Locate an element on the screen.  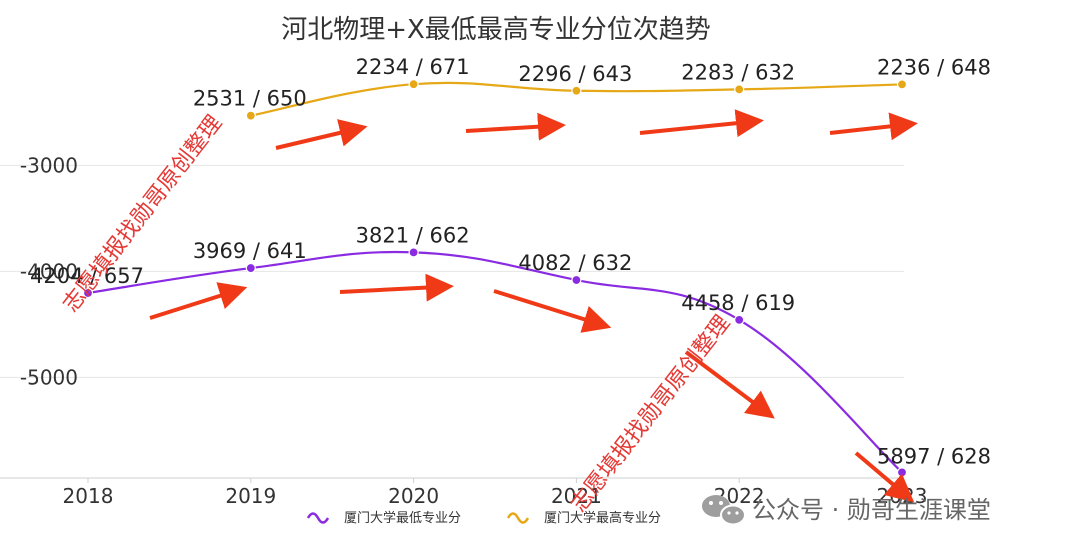
footer: 公众号 · 勋哥生涯课堂 is located at coordinates (846, 510).